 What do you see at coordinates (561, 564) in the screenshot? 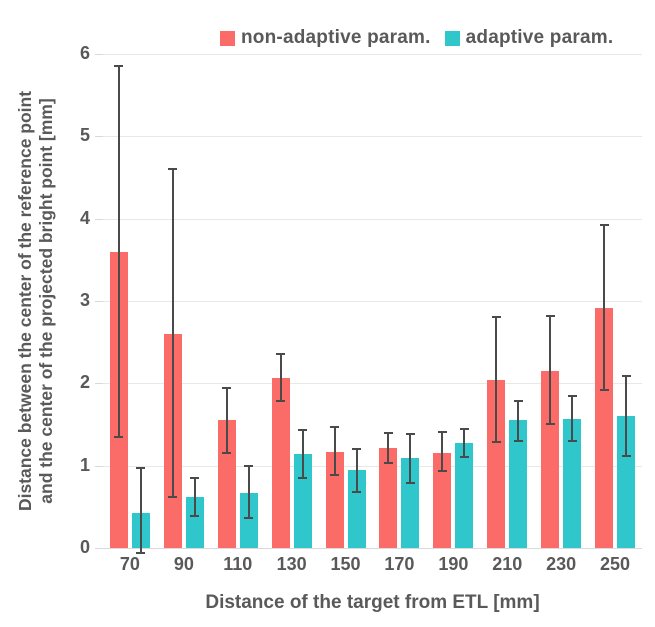
I see `x-tick-label-230: 230` at bounding box center [561, 564].